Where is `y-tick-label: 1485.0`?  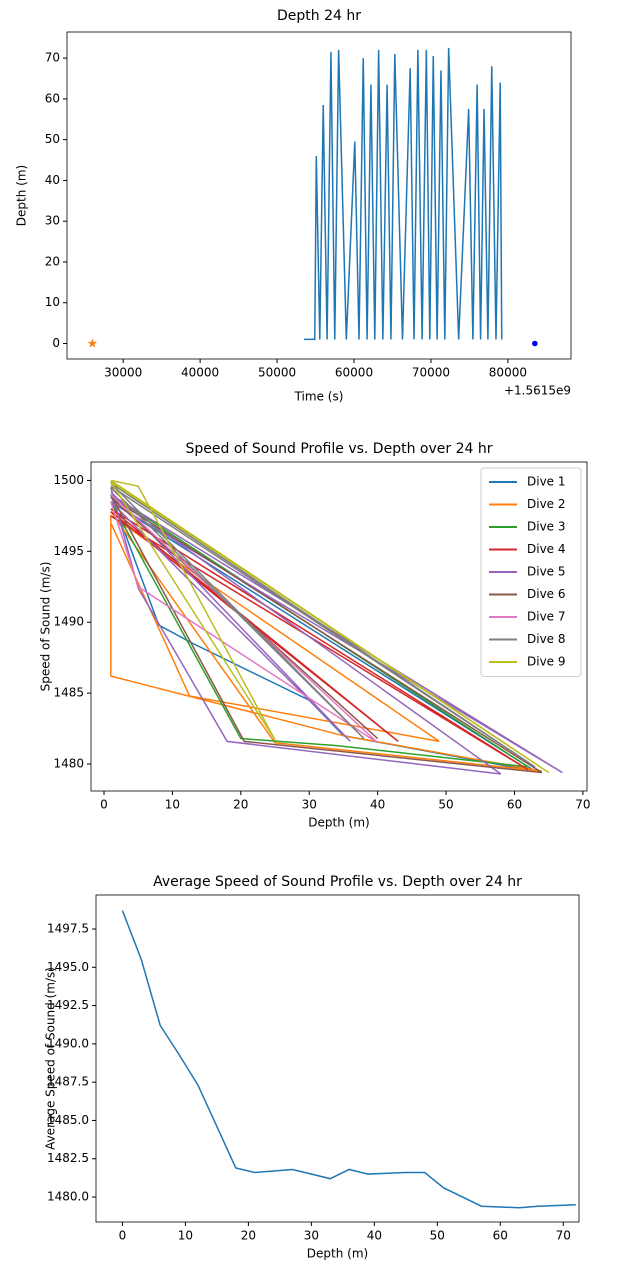 y-tick-label: 1485.0 is located at coordinates (68, 1120).